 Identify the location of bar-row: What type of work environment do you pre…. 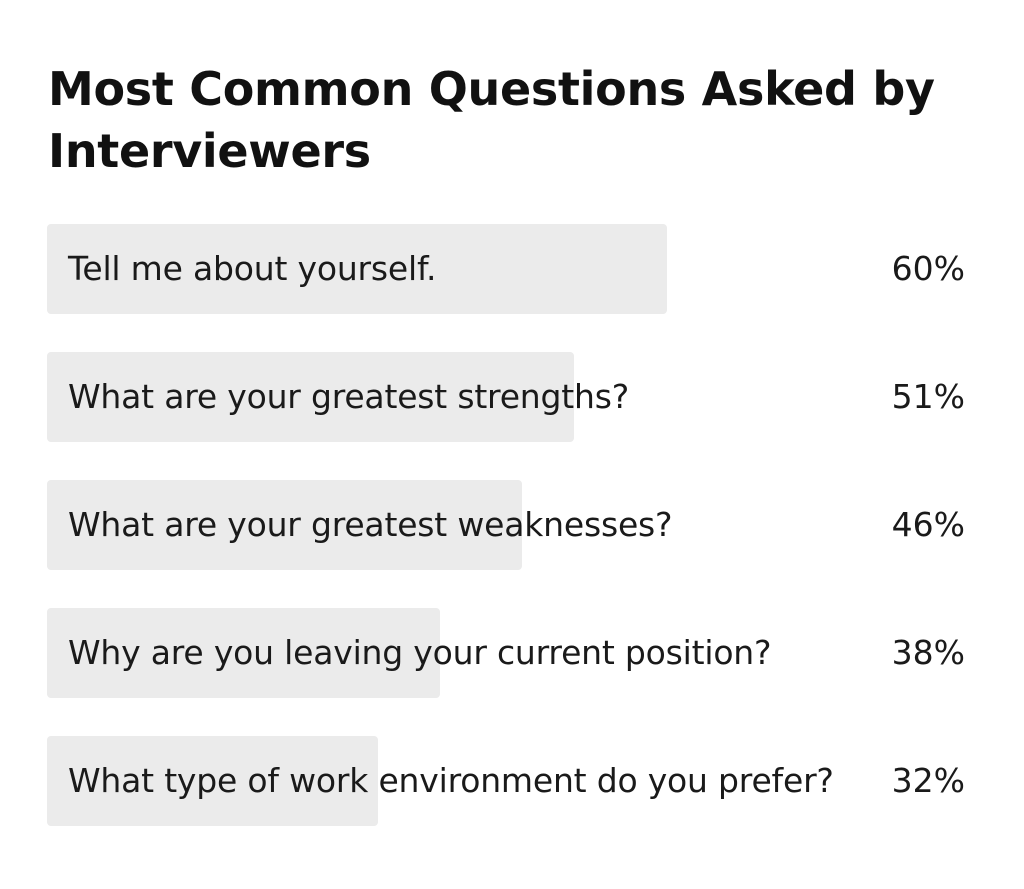
(506, 781).